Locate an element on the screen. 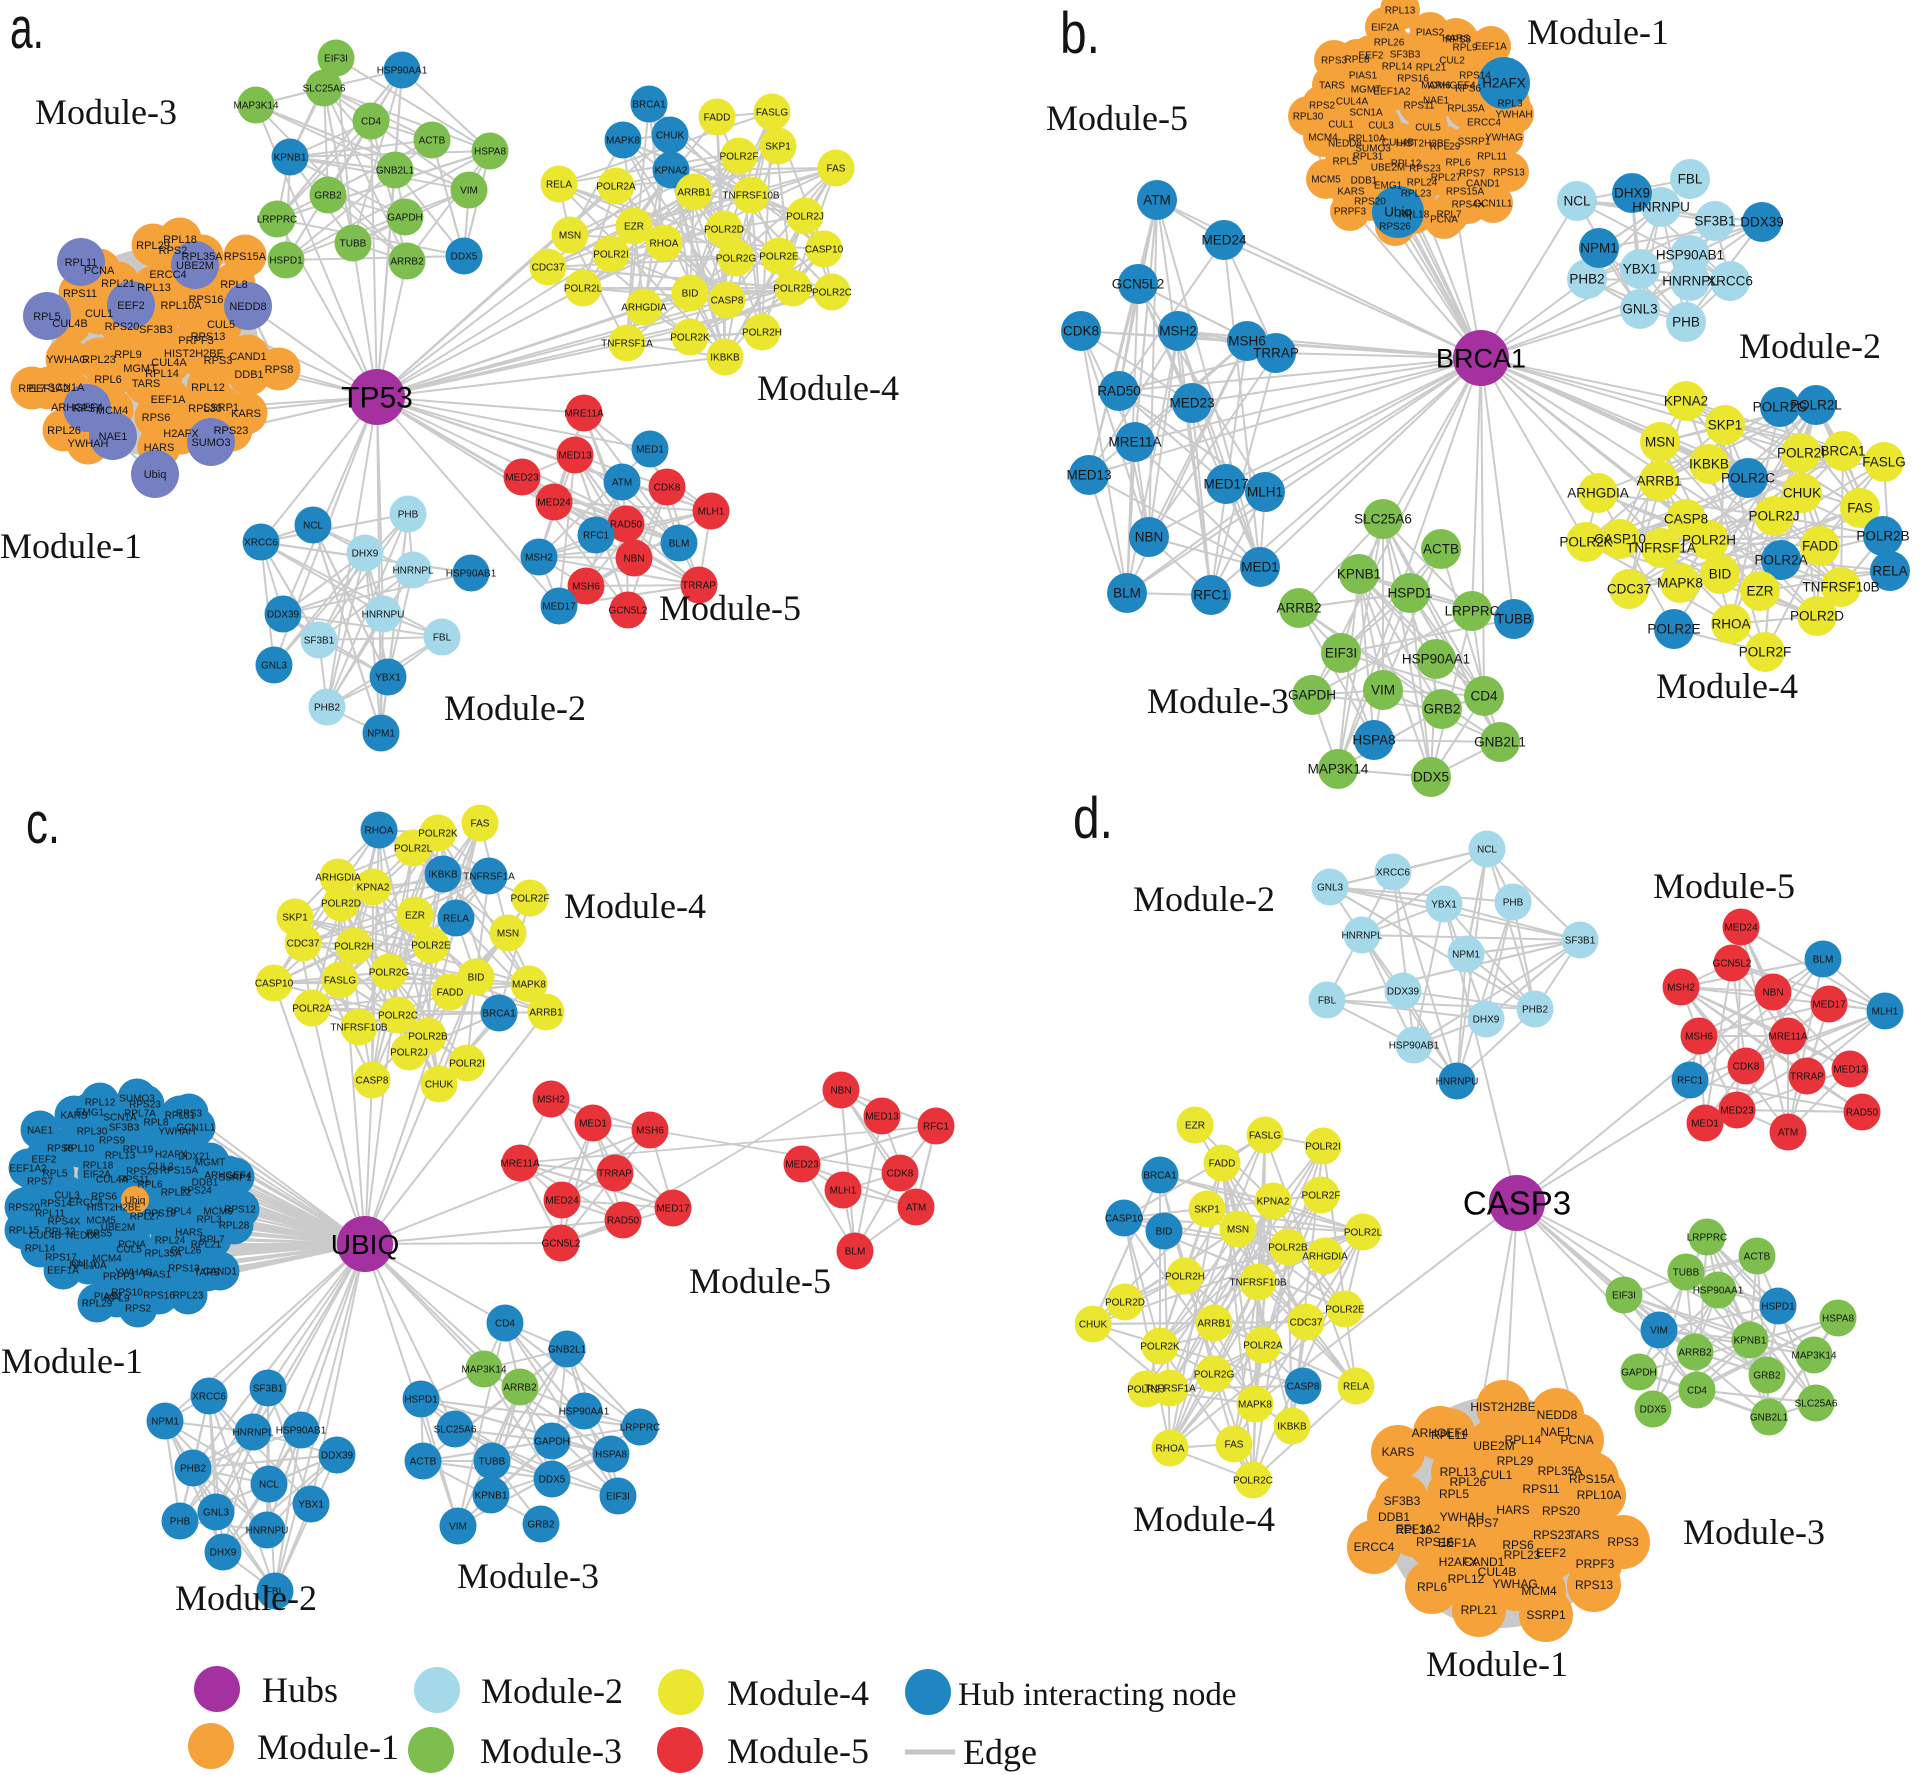 This screenshot has width=1923, height=1775. svg-text: MED23 is located at coordinates (1737, 1111).